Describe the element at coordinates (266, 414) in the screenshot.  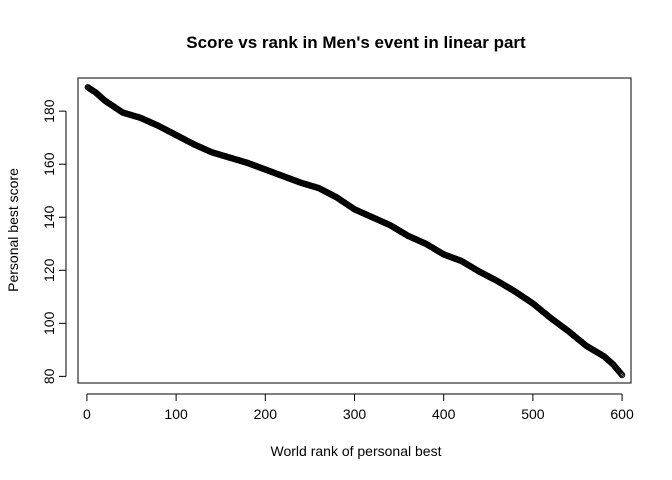
I see `x-tick-label: 200` at that location.